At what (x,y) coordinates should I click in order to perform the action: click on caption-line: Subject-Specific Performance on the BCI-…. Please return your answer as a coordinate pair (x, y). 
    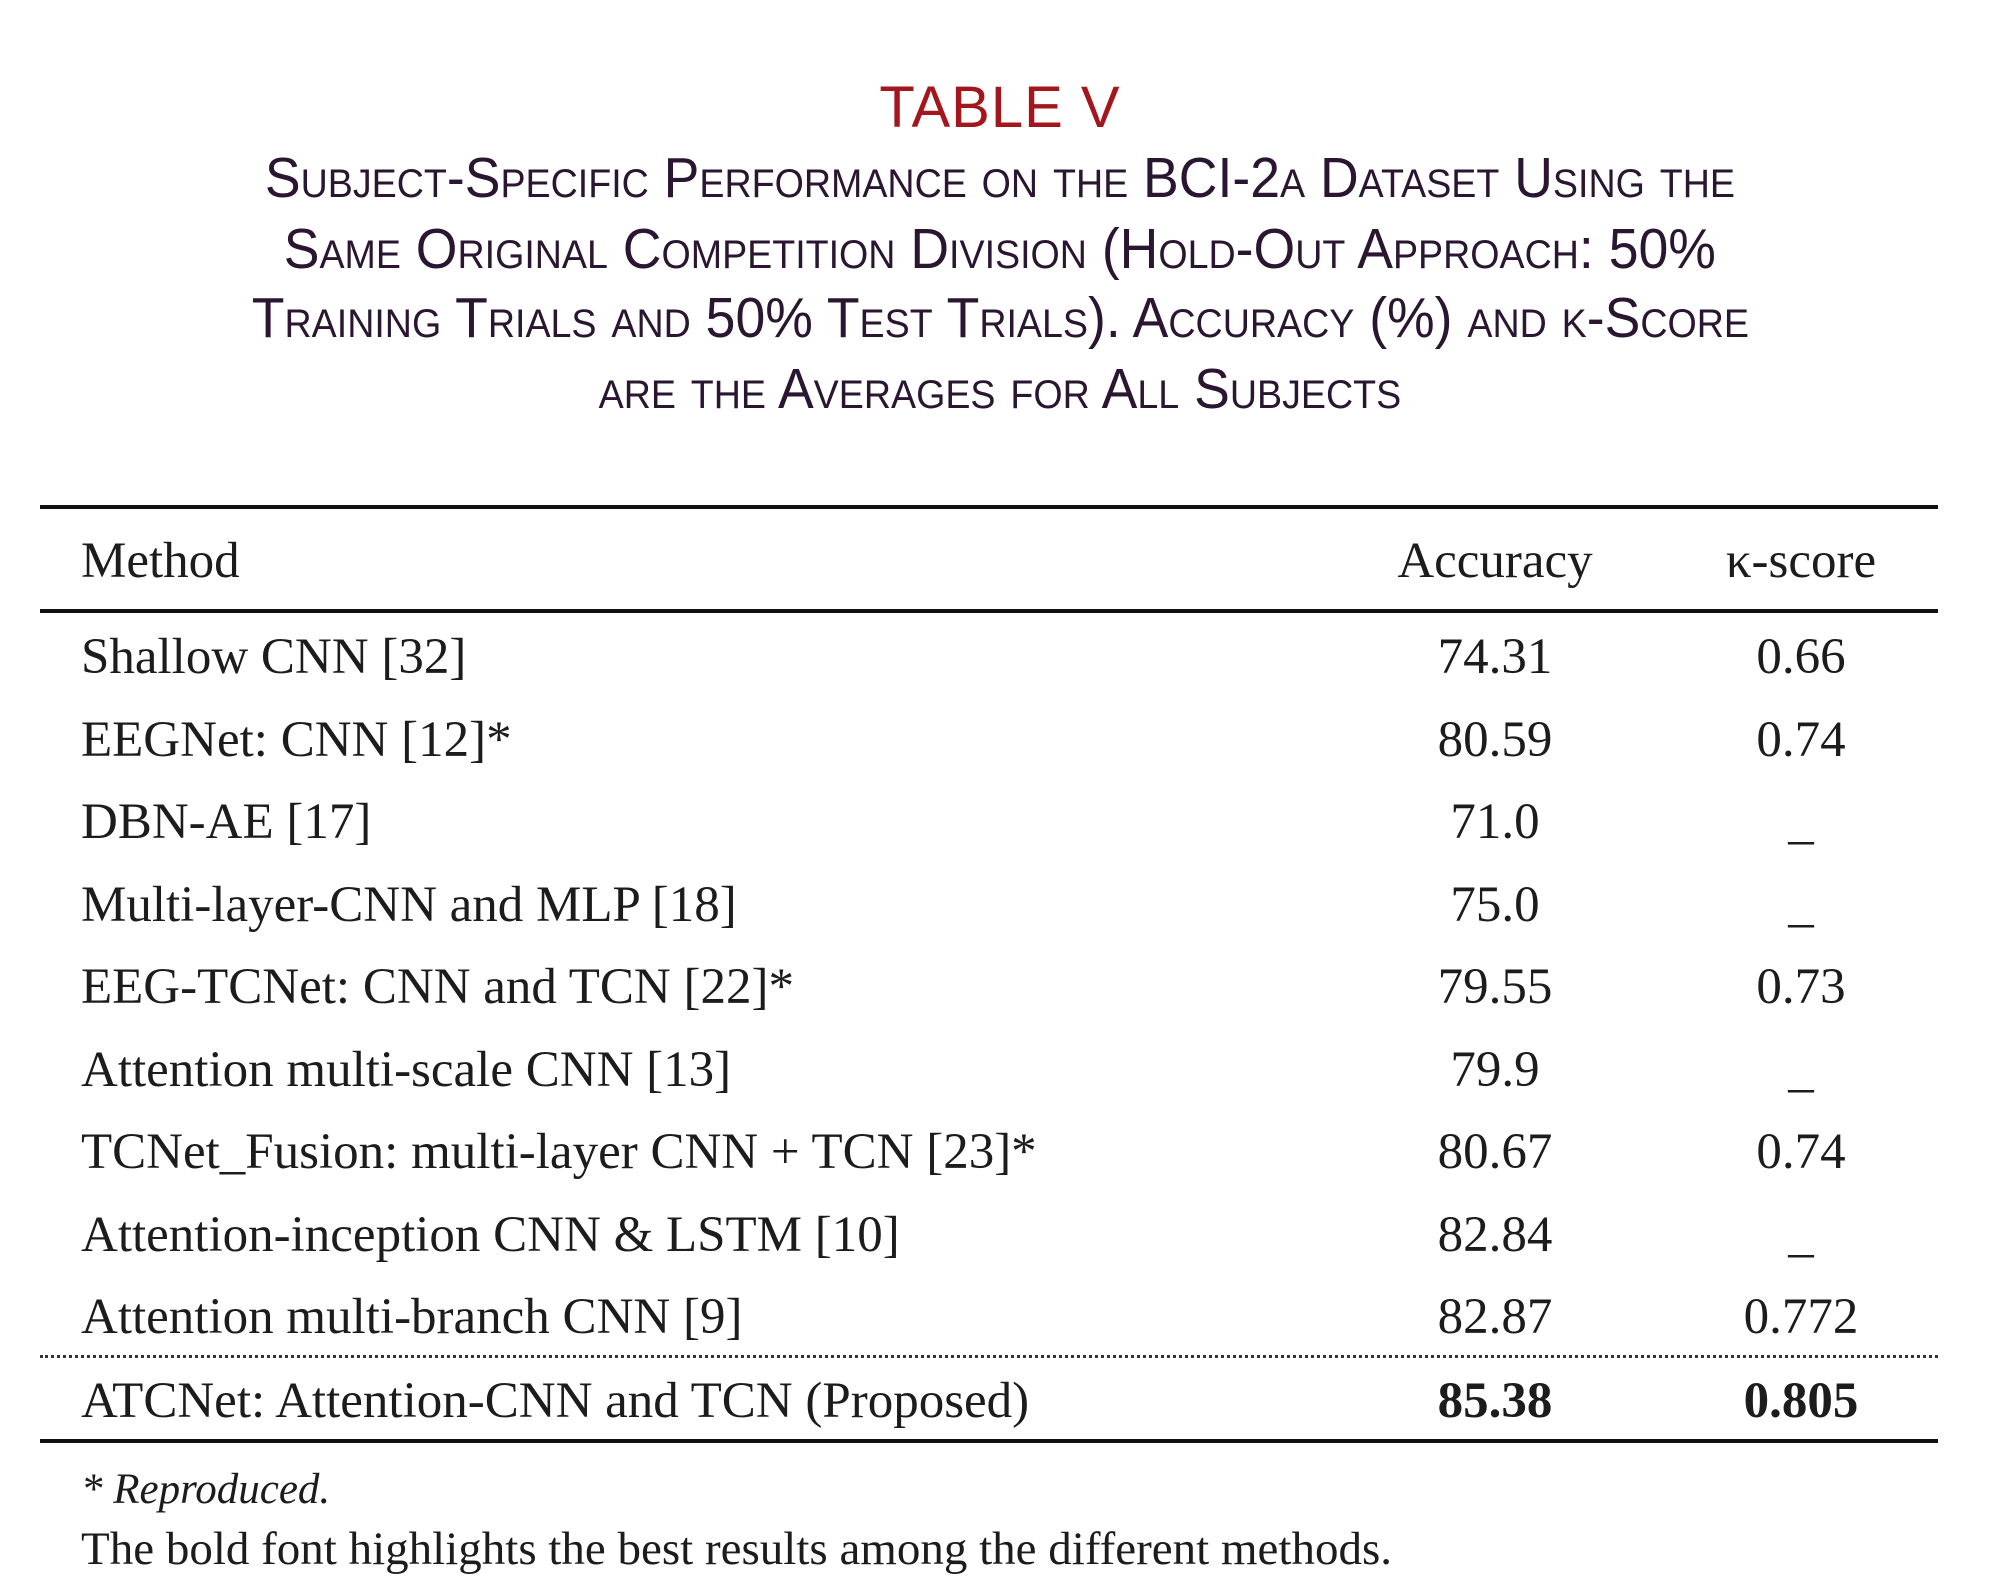
    Looking at the image, I should click on (1000, 178).